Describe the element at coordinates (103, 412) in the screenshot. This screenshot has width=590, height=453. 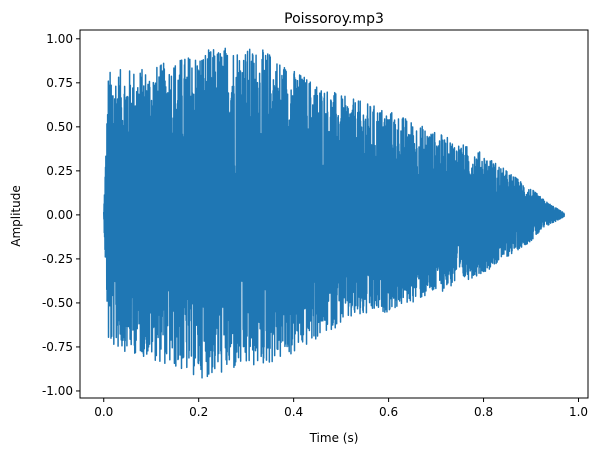
I see `x-tick-label: 0.0` at that location.